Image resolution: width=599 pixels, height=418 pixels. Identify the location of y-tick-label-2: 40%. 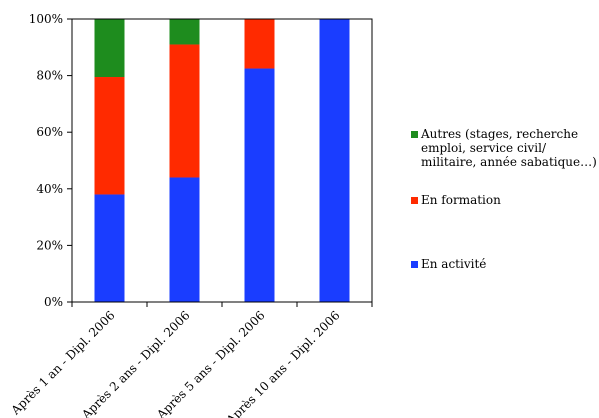
(49, 189).